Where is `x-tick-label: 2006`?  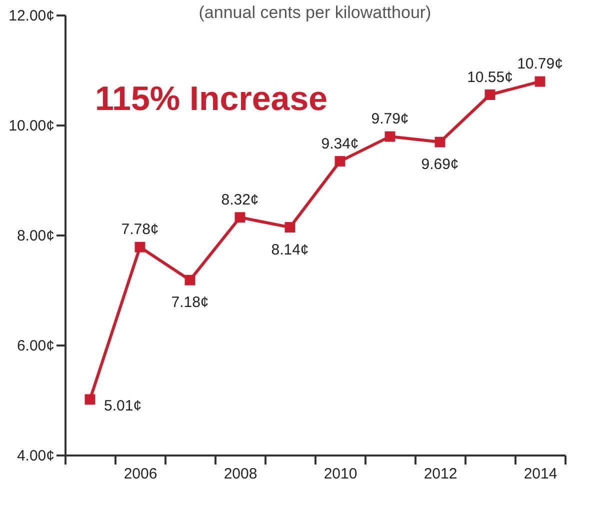 x-tick-label: 2006 is located at coordinates (141, 474).